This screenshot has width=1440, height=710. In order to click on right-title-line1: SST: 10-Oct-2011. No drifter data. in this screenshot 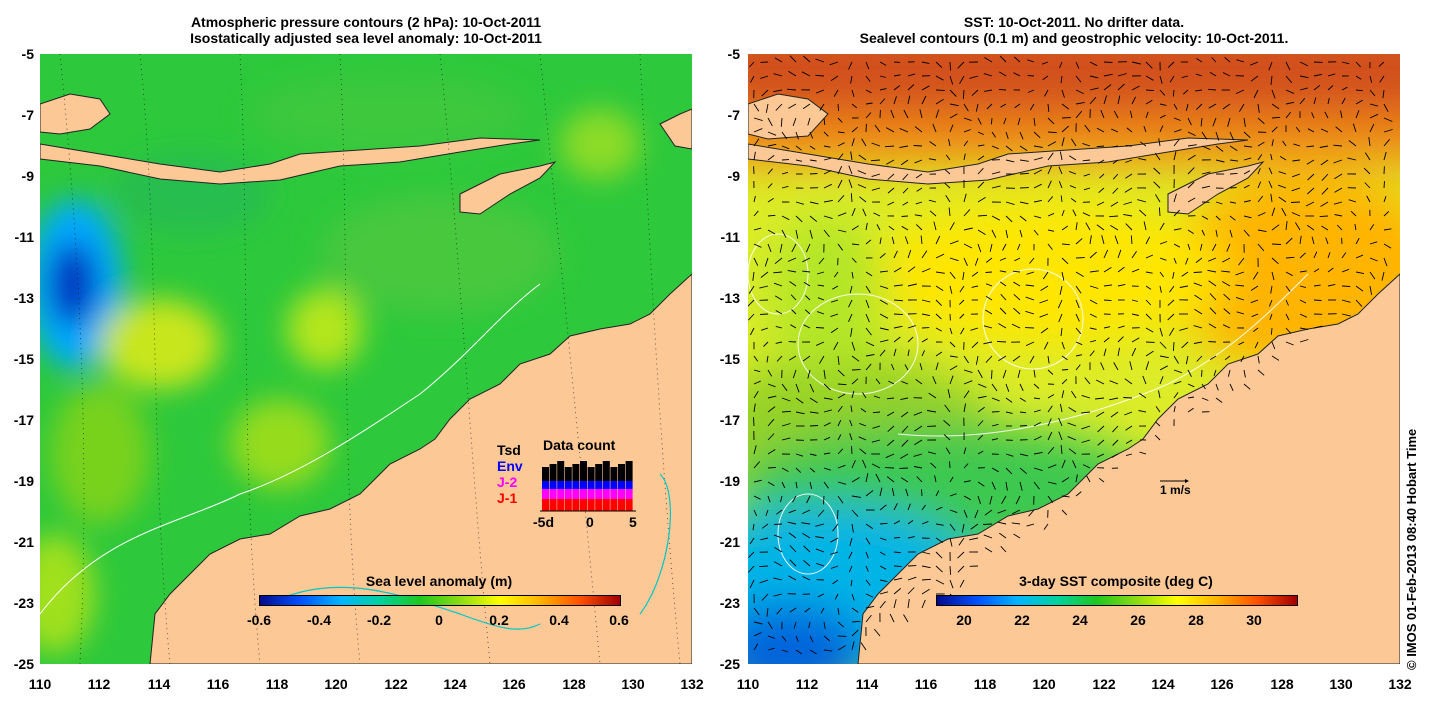, I will do `click(1074, 22)`.